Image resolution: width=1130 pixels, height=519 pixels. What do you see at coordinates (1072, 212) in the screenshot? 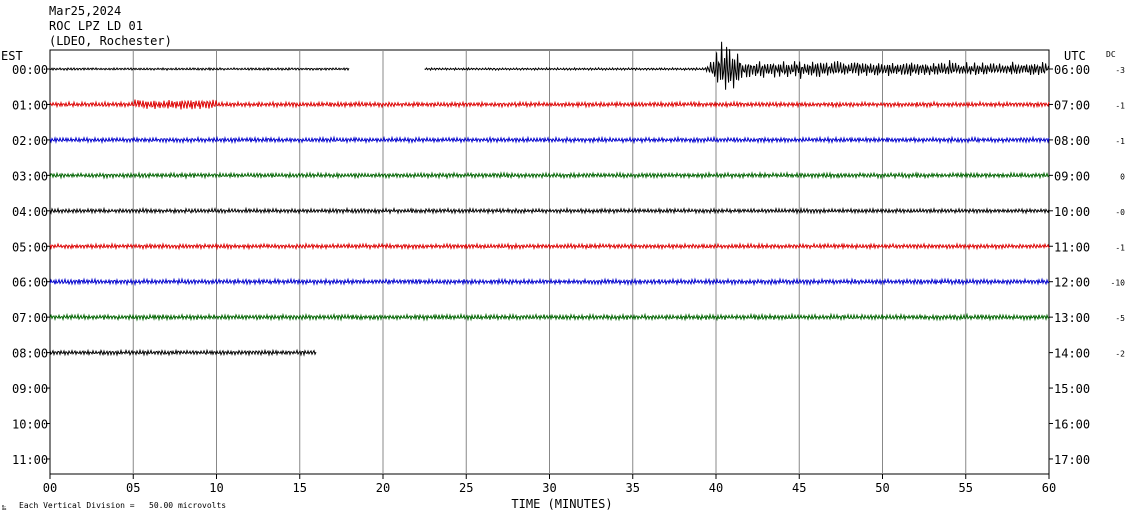
I see `row-label-utc: 10:00` at bounding box center [1072, 212].